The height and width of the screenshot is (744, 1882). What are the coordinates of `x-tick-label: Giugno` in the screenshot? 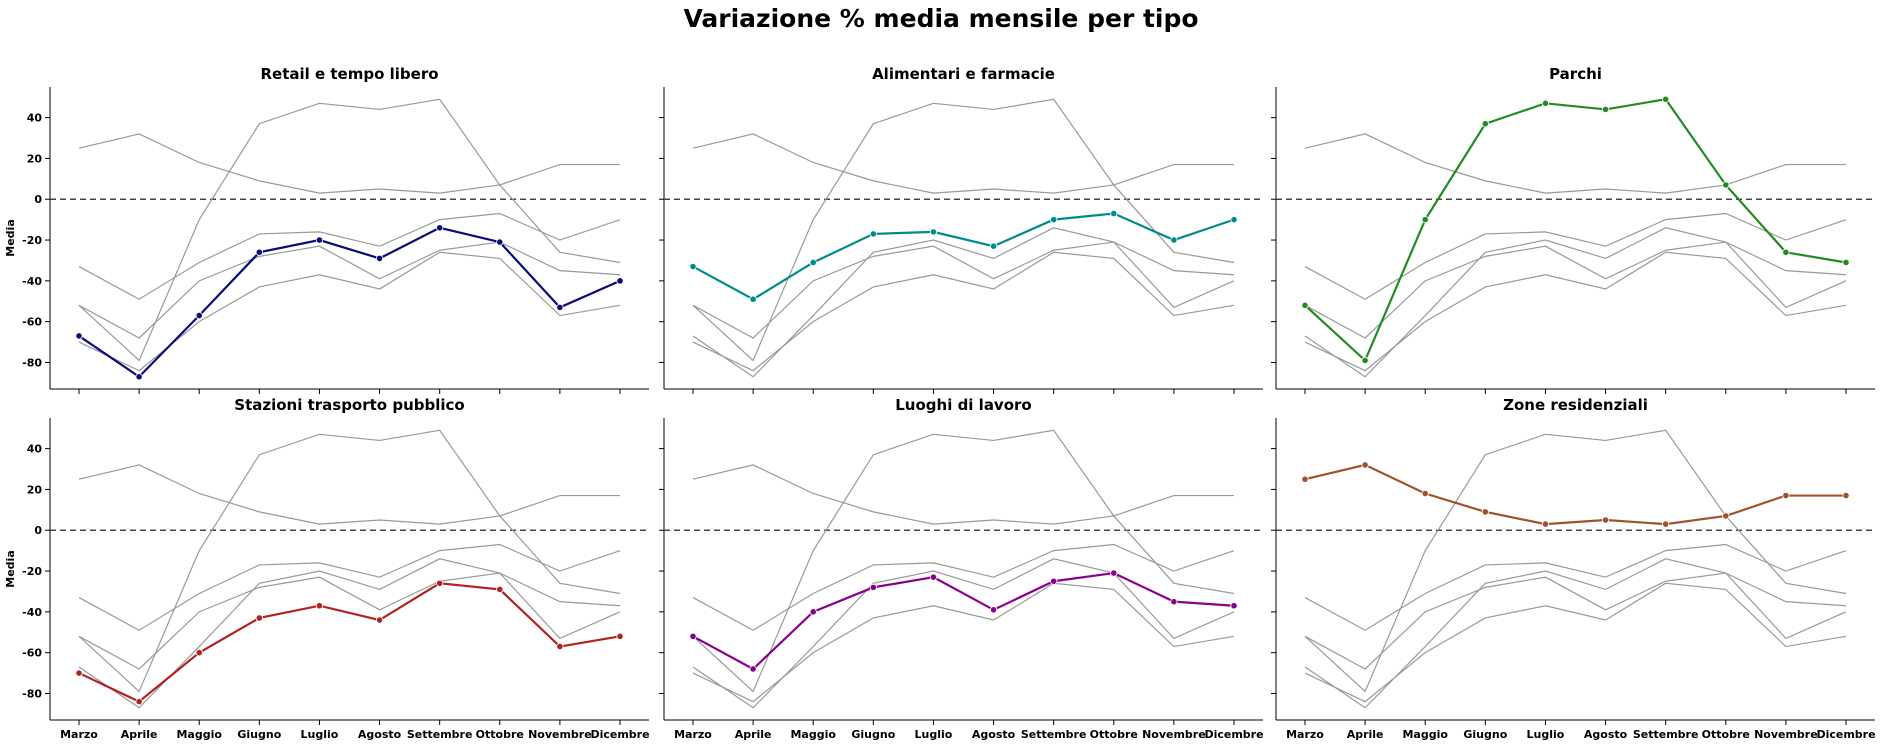 It's located at (1485, 734).